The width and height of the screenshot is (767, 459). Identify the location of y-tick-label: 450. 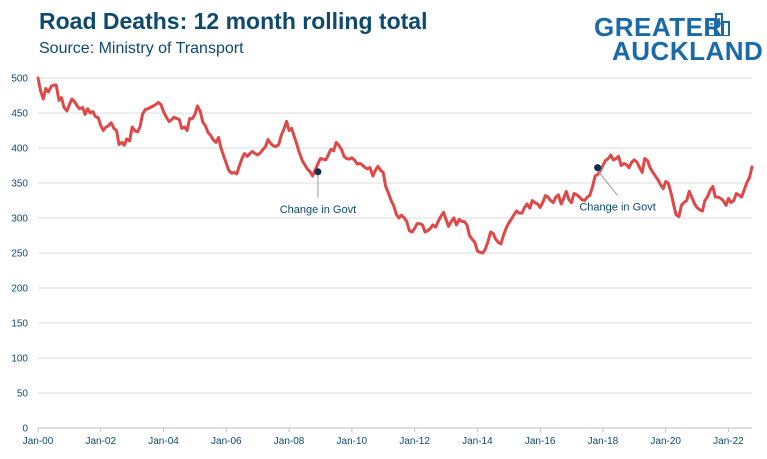
(19, 114).